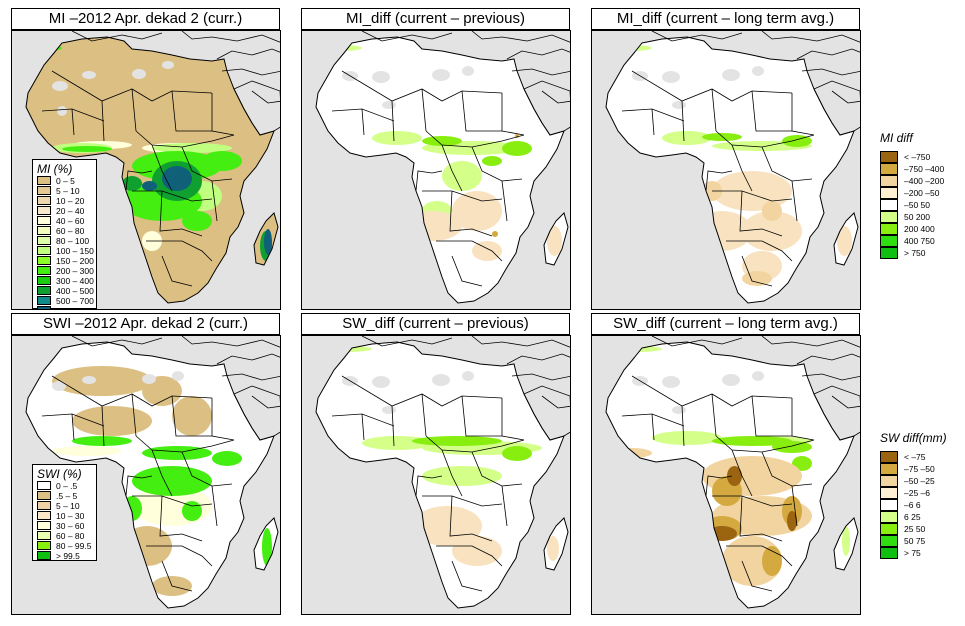 This screenshot has height=626, width=965. What do you see at coordinates (68, 555) in the screenshot?
I see `legend-label: > 99.5` at bounding box center [68, 555].